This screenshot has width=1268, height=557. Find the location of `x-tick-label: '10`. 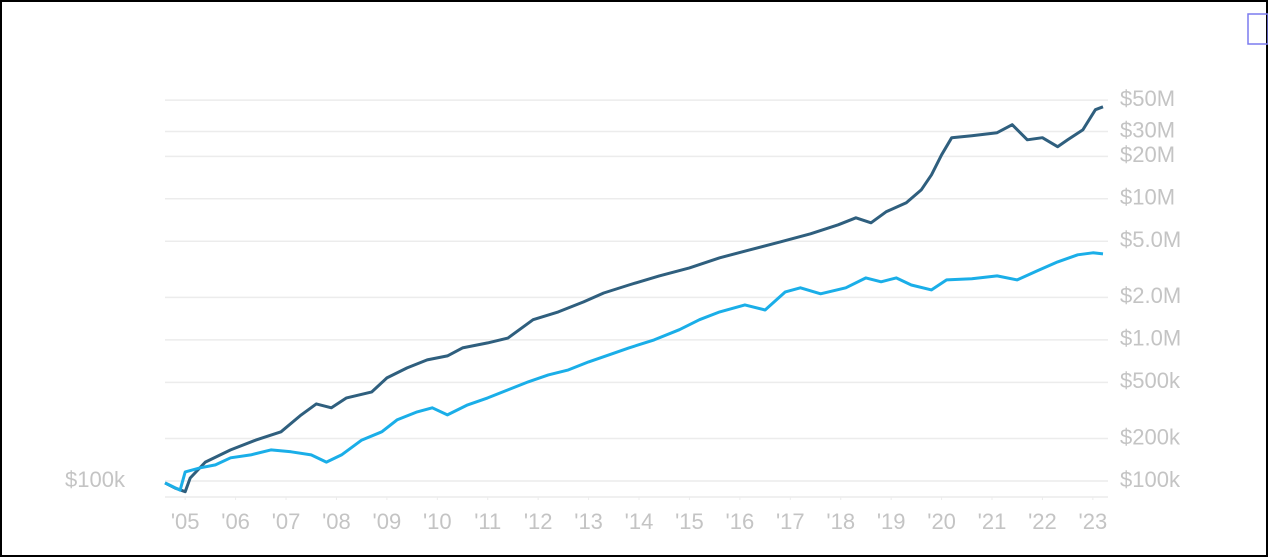

x-tick-label: '10 is located at coordinates (437, 521).